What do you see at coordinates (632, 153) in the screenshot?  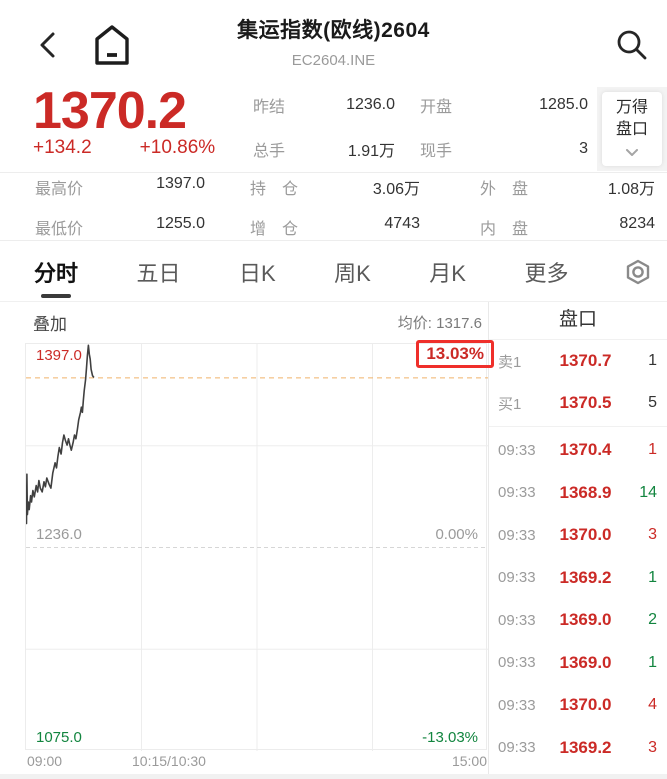 I see `chevron-down-icon` at bounding box center [632, 153].